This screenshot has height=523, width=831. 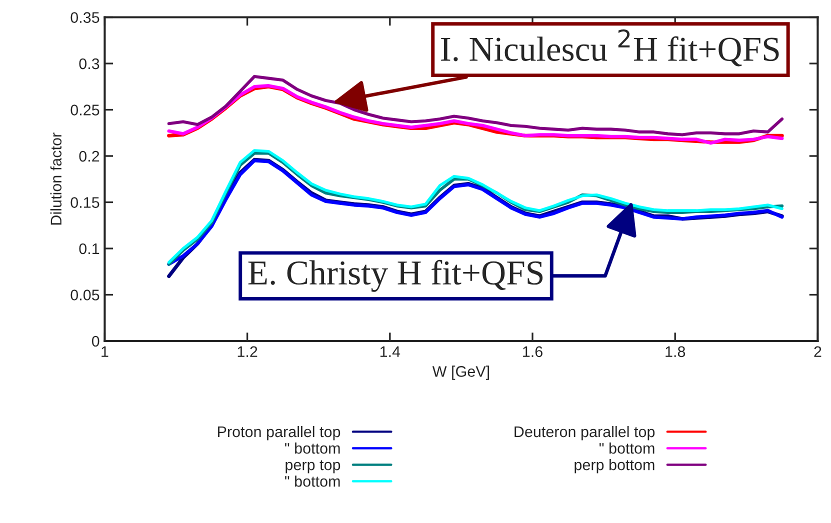 I want to click on x-axis-title: W [GeV], so click(x=460, y=373).